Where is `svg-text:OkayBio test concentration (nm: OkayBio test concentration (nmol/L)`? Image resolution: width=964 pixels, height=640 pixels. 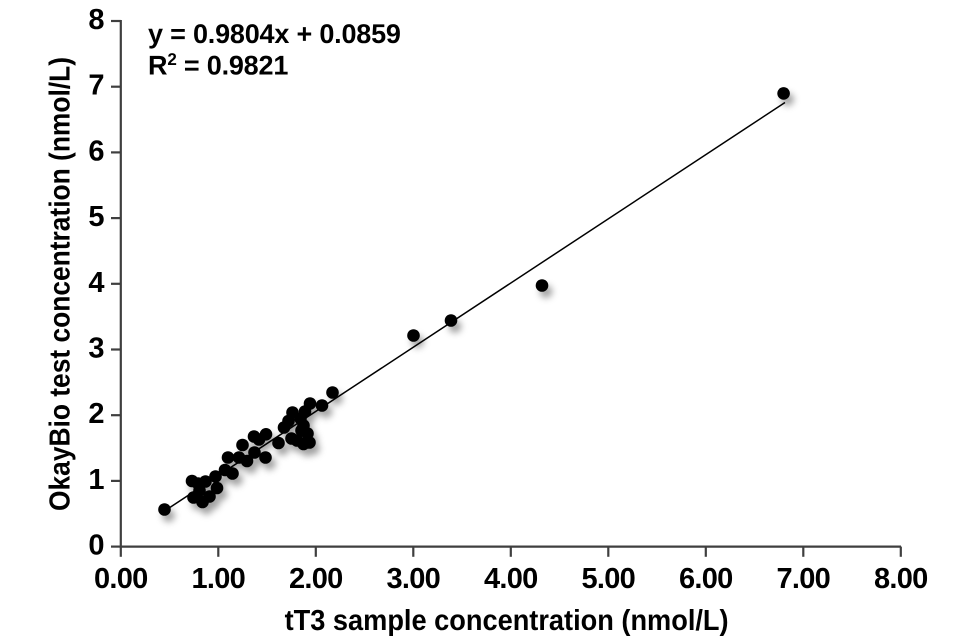
svg-text:OkayBio test concentration (nm: OkayBio test concentration (nmol/L) is located at coordinates (61, 284).